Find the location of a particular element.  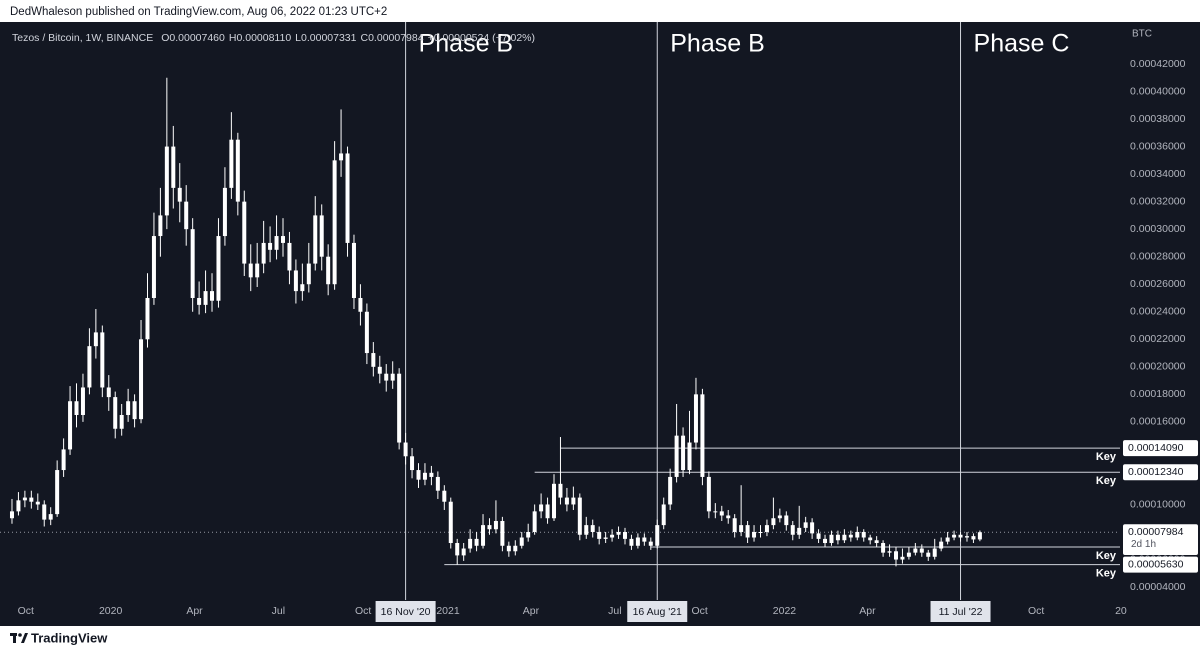

legend-value: 0.00008110 is located at coordinates (263, 38).